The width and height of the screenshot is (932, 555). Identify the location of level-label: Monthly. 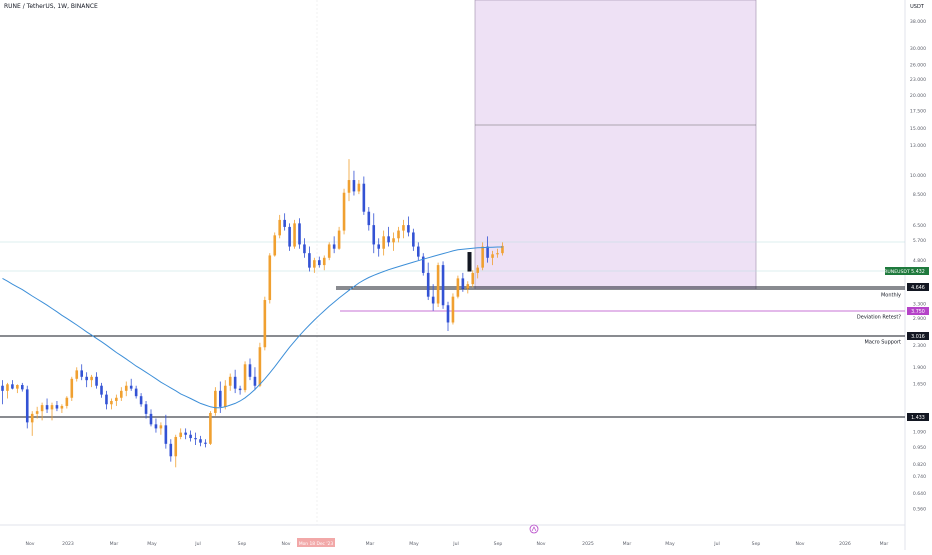
(891, 296).